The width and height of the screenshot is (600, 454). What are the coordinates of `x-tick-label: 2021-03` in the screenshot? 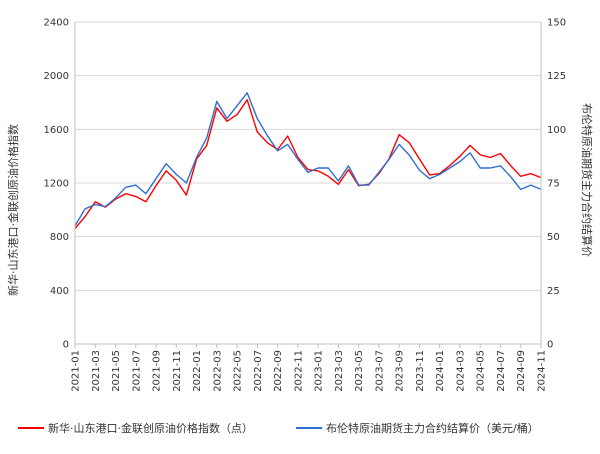 It's located at (96, 371).